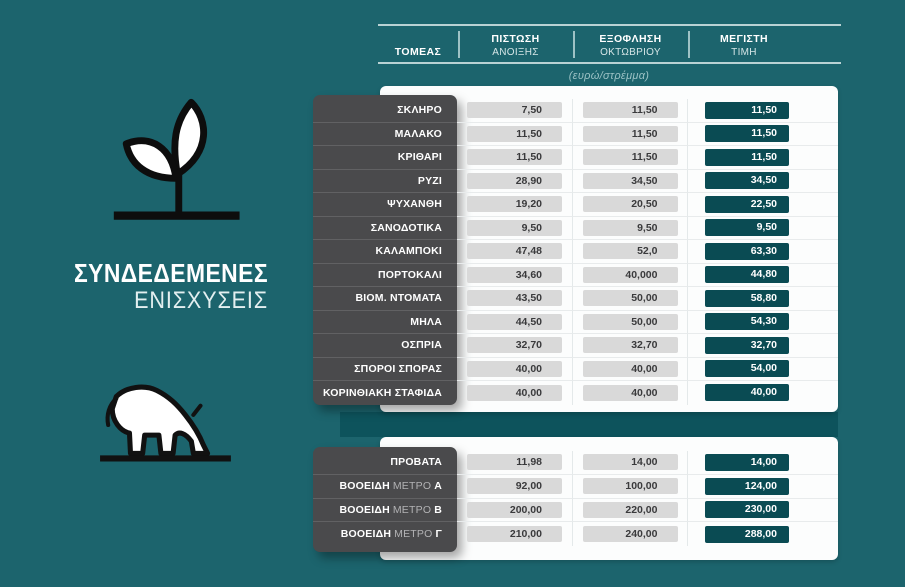 The height and width of the screenshot is (587, 905). I want to click on row-label: ΡΥΖΙ, so click(385, 181).